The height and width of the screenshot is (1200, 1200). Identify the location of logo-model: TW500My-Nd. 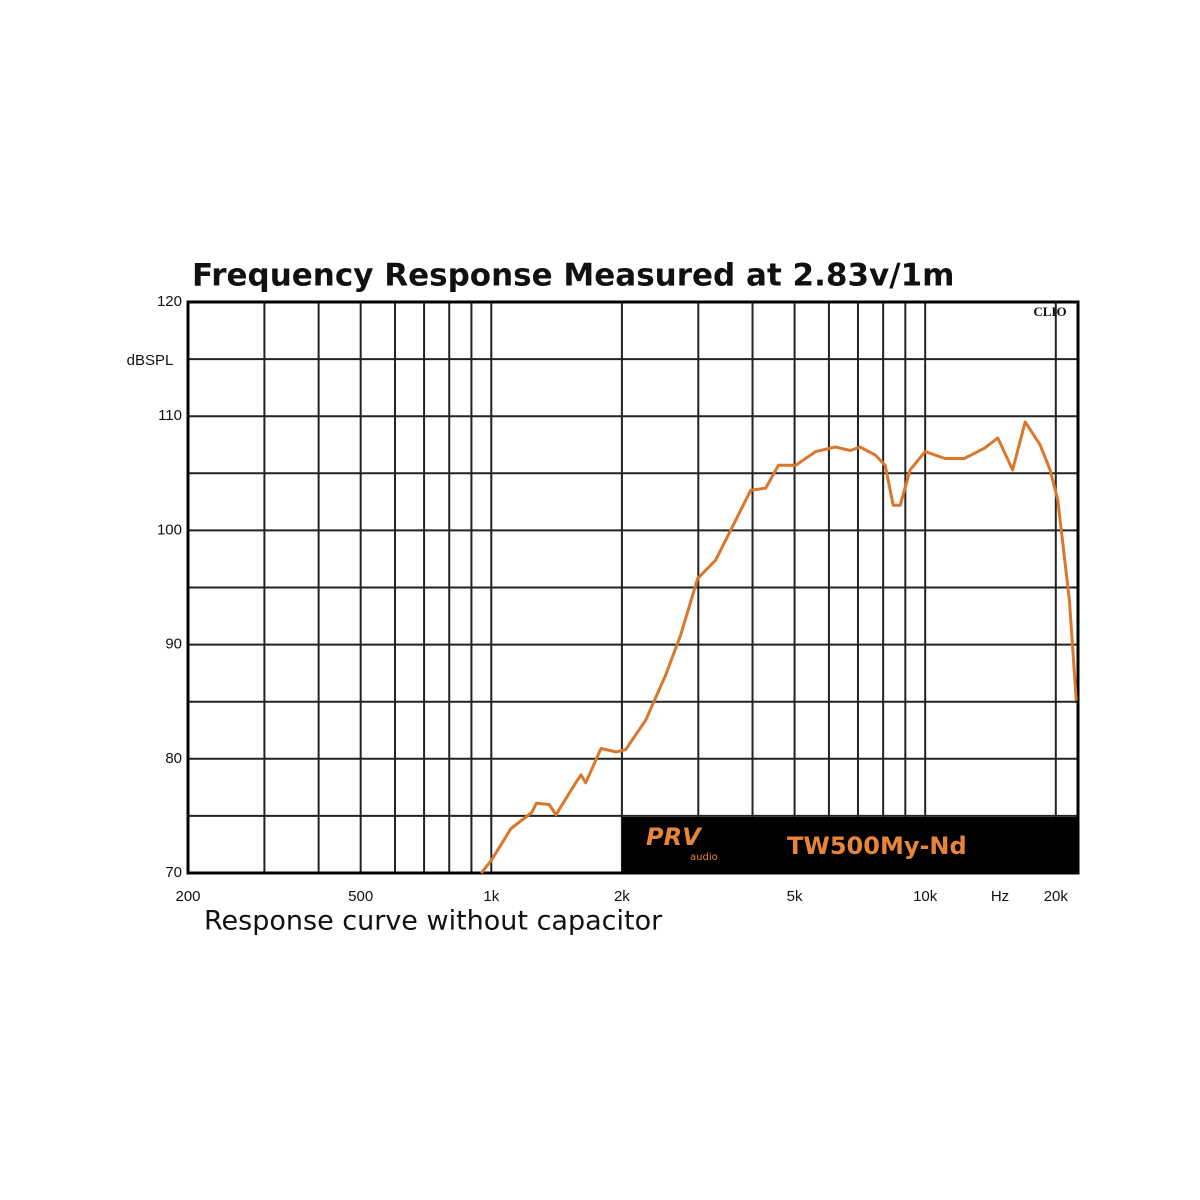
(877, 846).